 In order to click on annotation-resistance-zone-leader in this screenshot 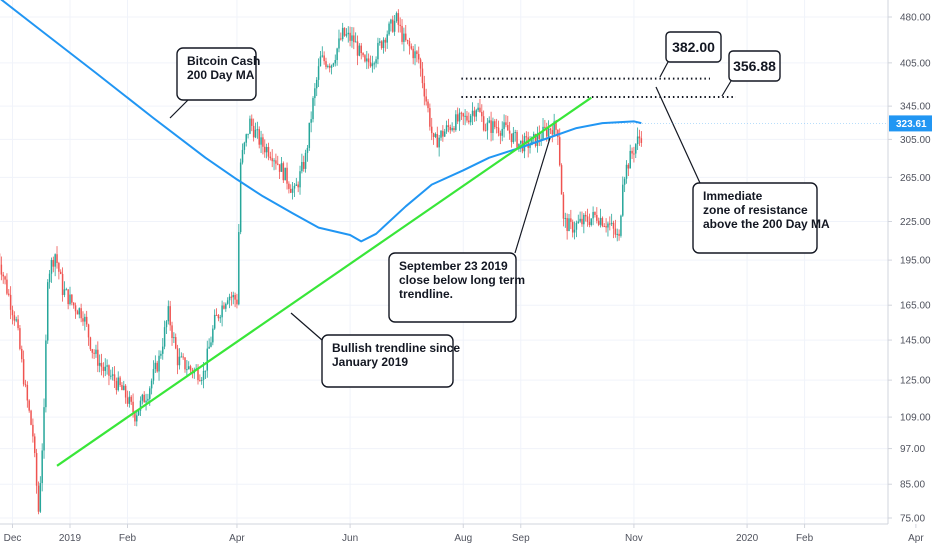, I will do `click(678, 135)`.